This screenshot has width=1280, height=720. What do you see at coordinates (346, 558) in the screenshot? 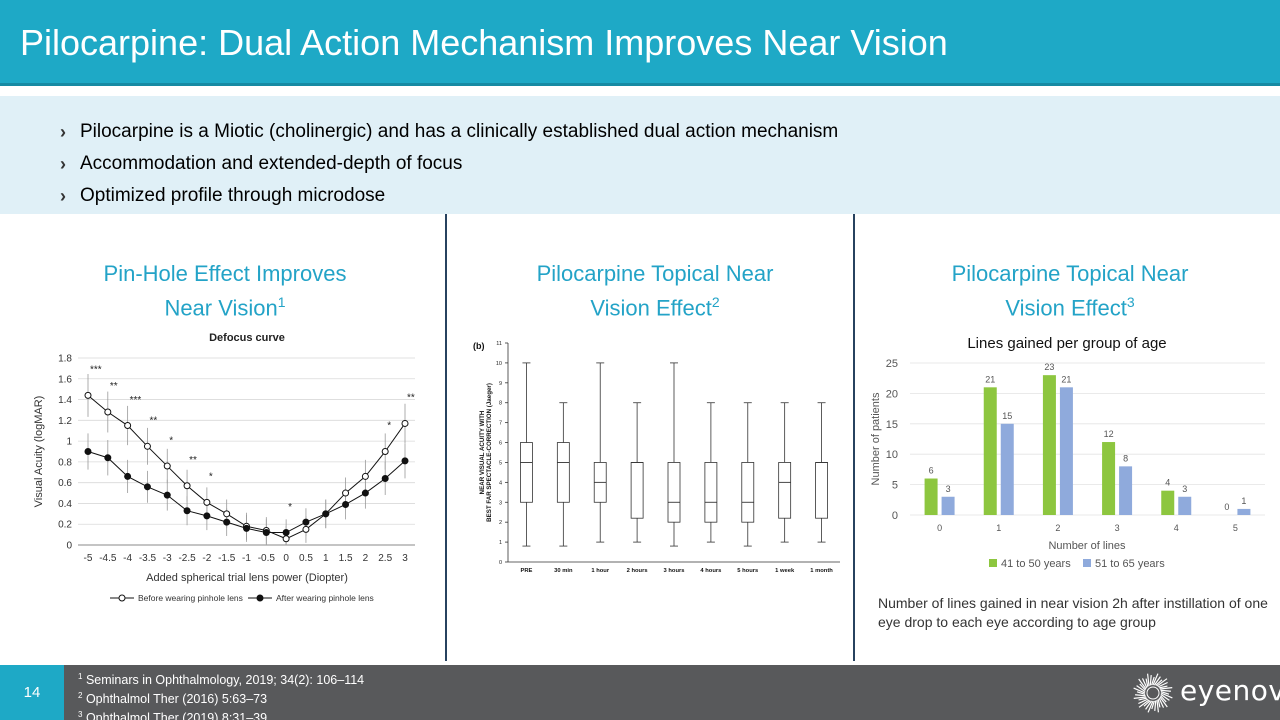
I see `x-tick-label: 1.5` at bounding box center [346, 558].